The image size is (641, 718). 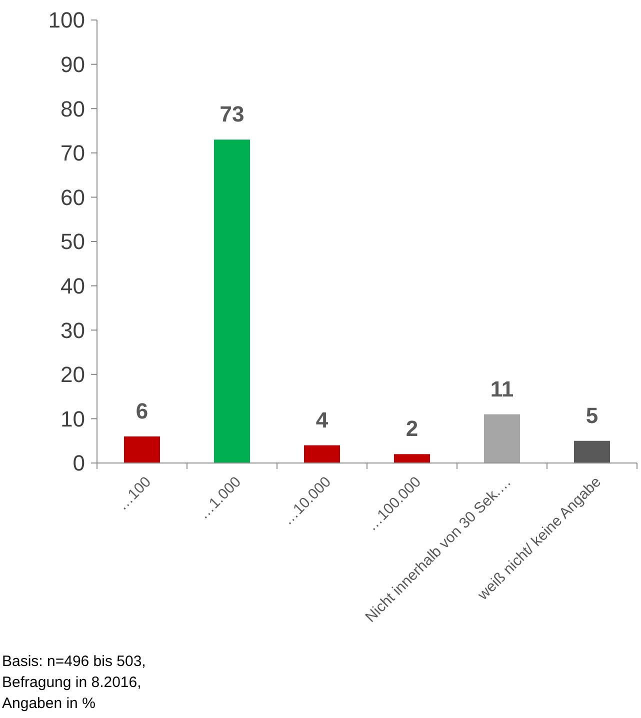 What do you see at coordinates (72, 153) in the screenshot?
I see `y-tick-label: 70` at bounding box center [72, 153].